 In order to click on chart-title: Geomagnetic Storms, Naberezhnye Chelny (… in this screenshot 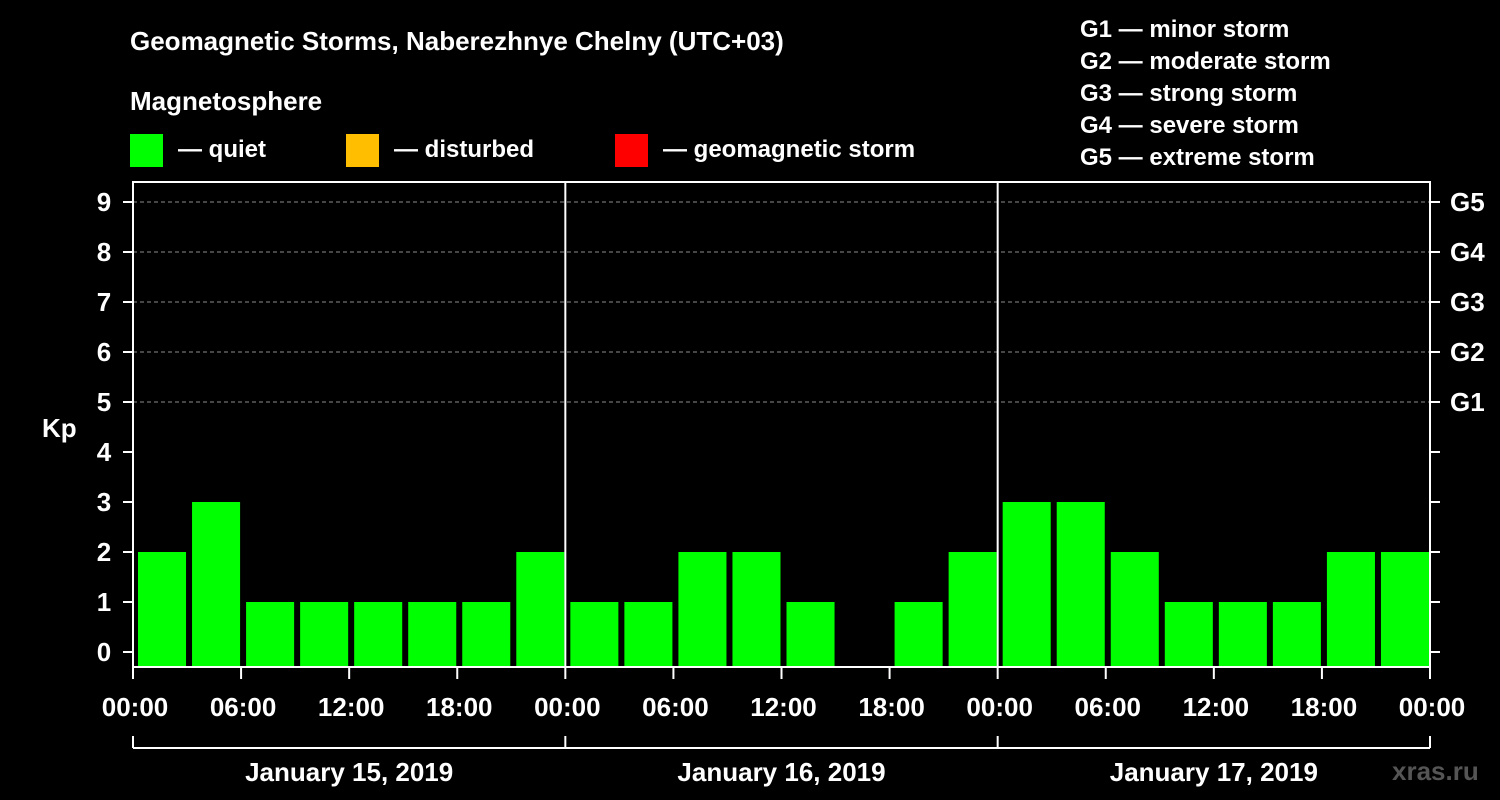, I will do `click(457, 41)`.